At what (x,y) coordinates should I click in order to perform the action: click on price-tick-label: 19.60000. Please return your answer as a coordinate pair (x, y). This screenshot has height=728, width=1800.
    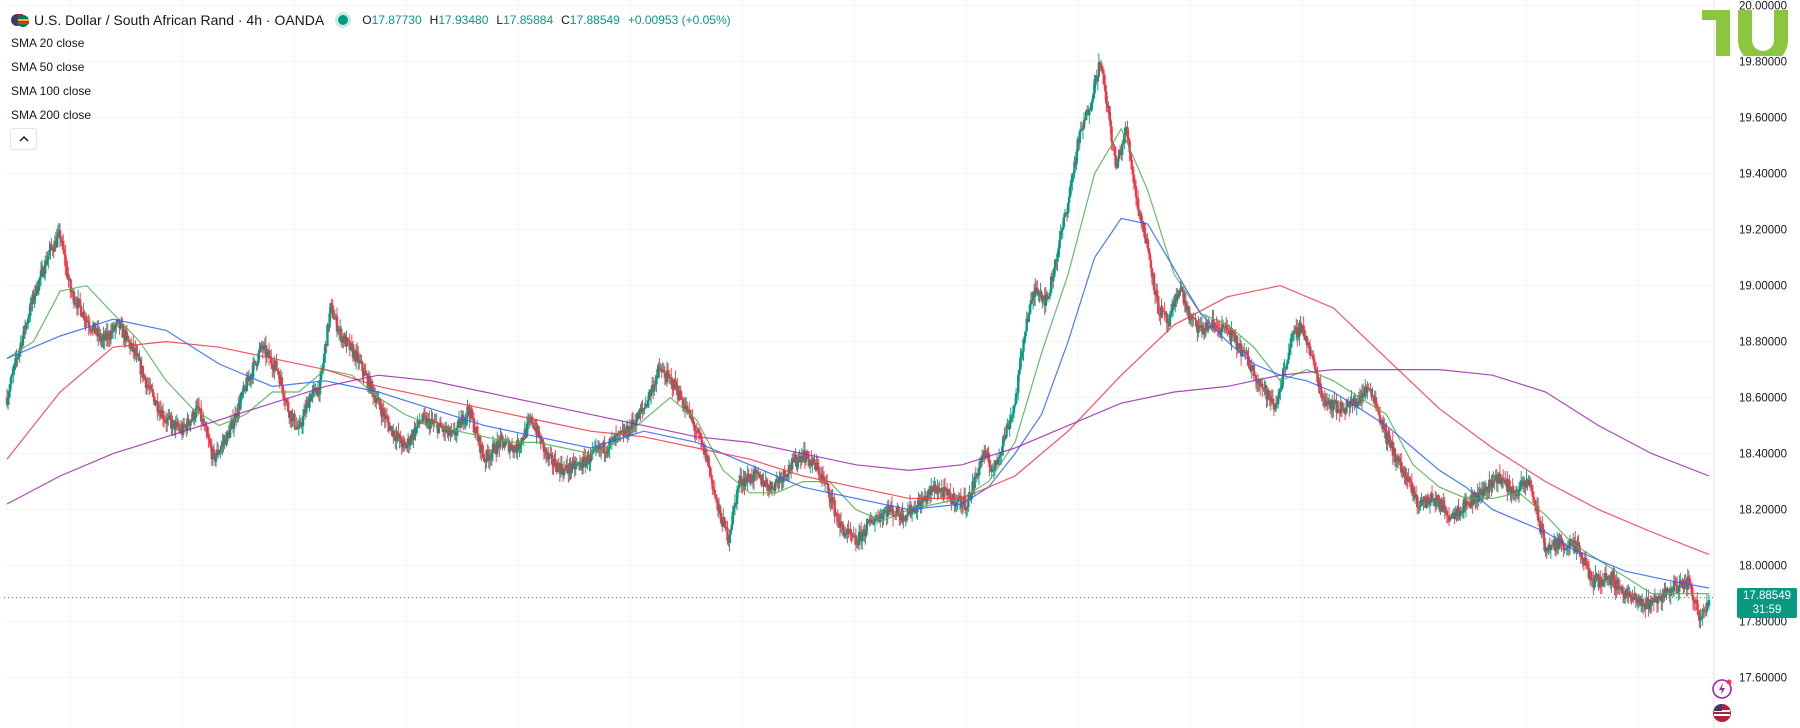
    Looking at the image, I should click on (1763, 119).